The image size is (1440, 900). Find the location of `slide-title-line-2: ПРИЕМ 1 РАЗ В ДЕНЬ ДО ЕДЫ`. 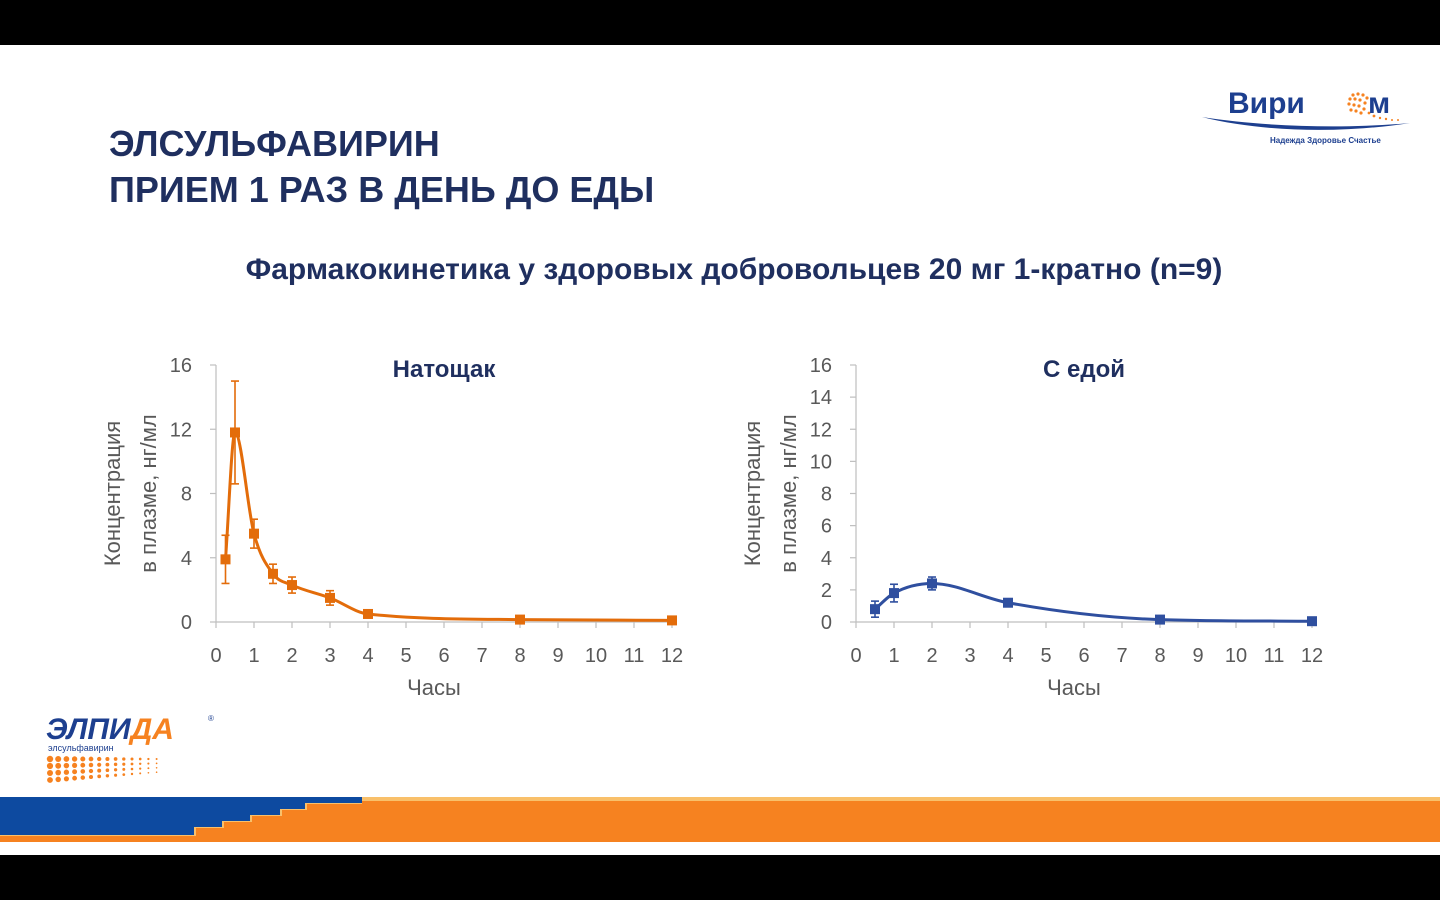

slide-title-line-2: ПРИЕМ 1 РАЗ В ДЕНЬ ДО ЕДЫ is located at coordinates (382, 189).